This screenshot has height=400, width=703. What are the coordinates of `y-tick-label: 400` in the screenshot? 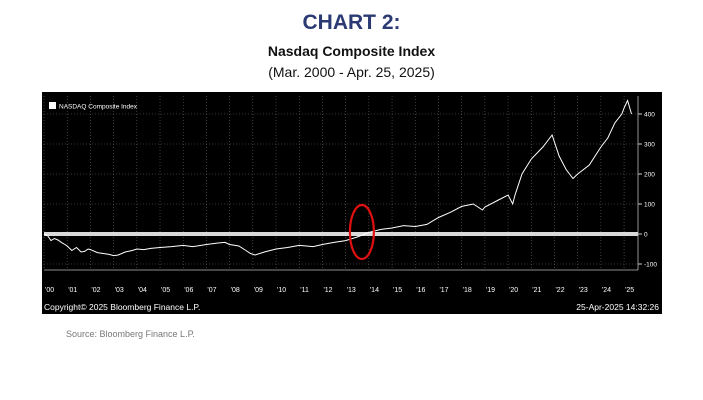 It's located at (649, 115).